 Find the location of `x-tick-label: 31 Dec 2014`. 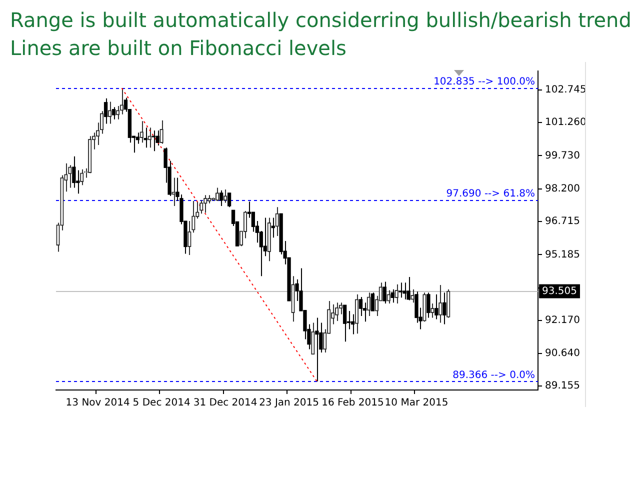

x-tick-label: 31 Dec 2014 is located at coordinates (225, 403).